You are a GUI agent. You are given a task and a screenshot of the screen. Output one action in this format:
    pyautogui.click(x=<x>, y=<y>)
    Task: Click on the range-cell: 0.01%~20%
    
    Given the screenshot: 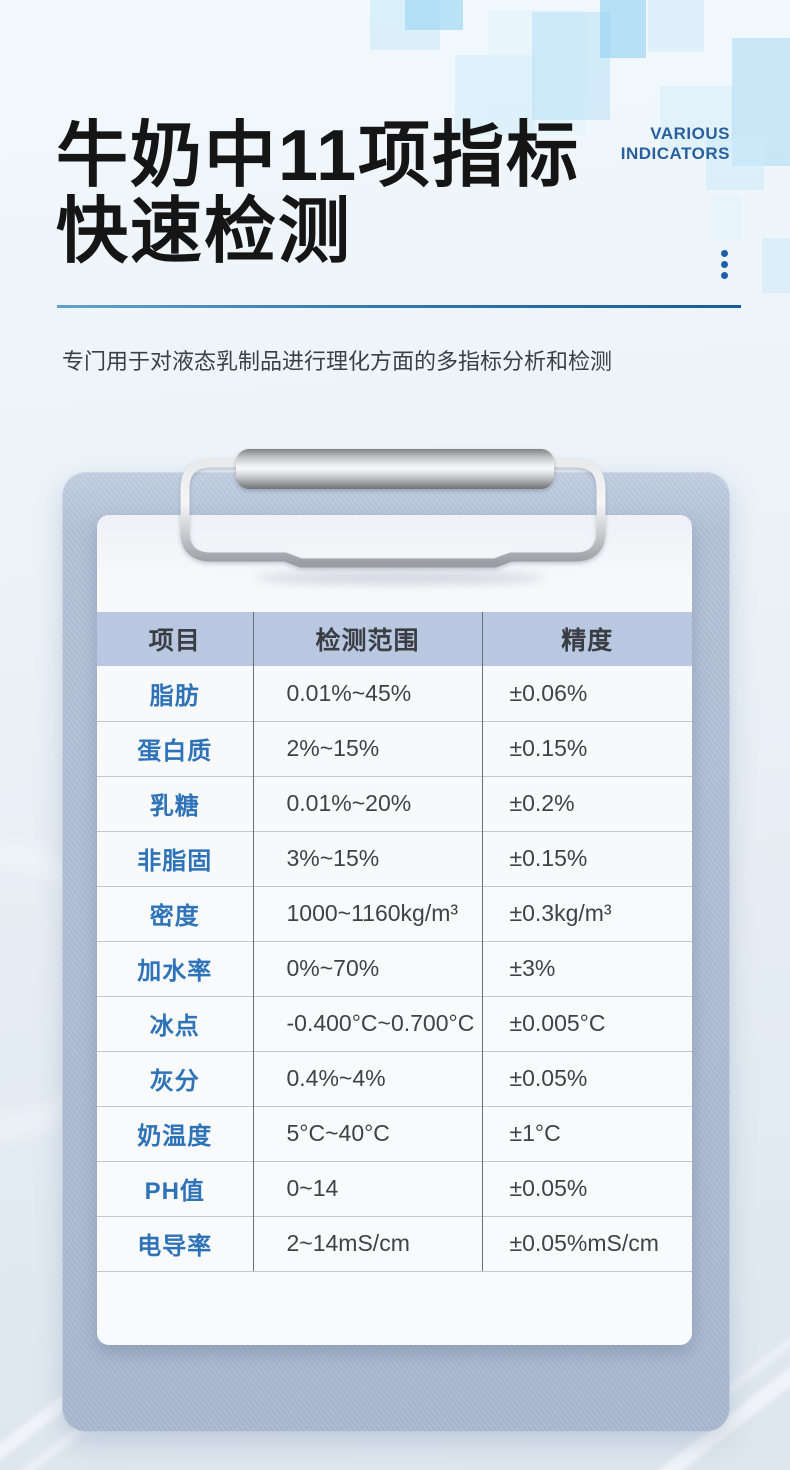 What is the action you would take?
    pyautogui.click(x=367, y=803)
    